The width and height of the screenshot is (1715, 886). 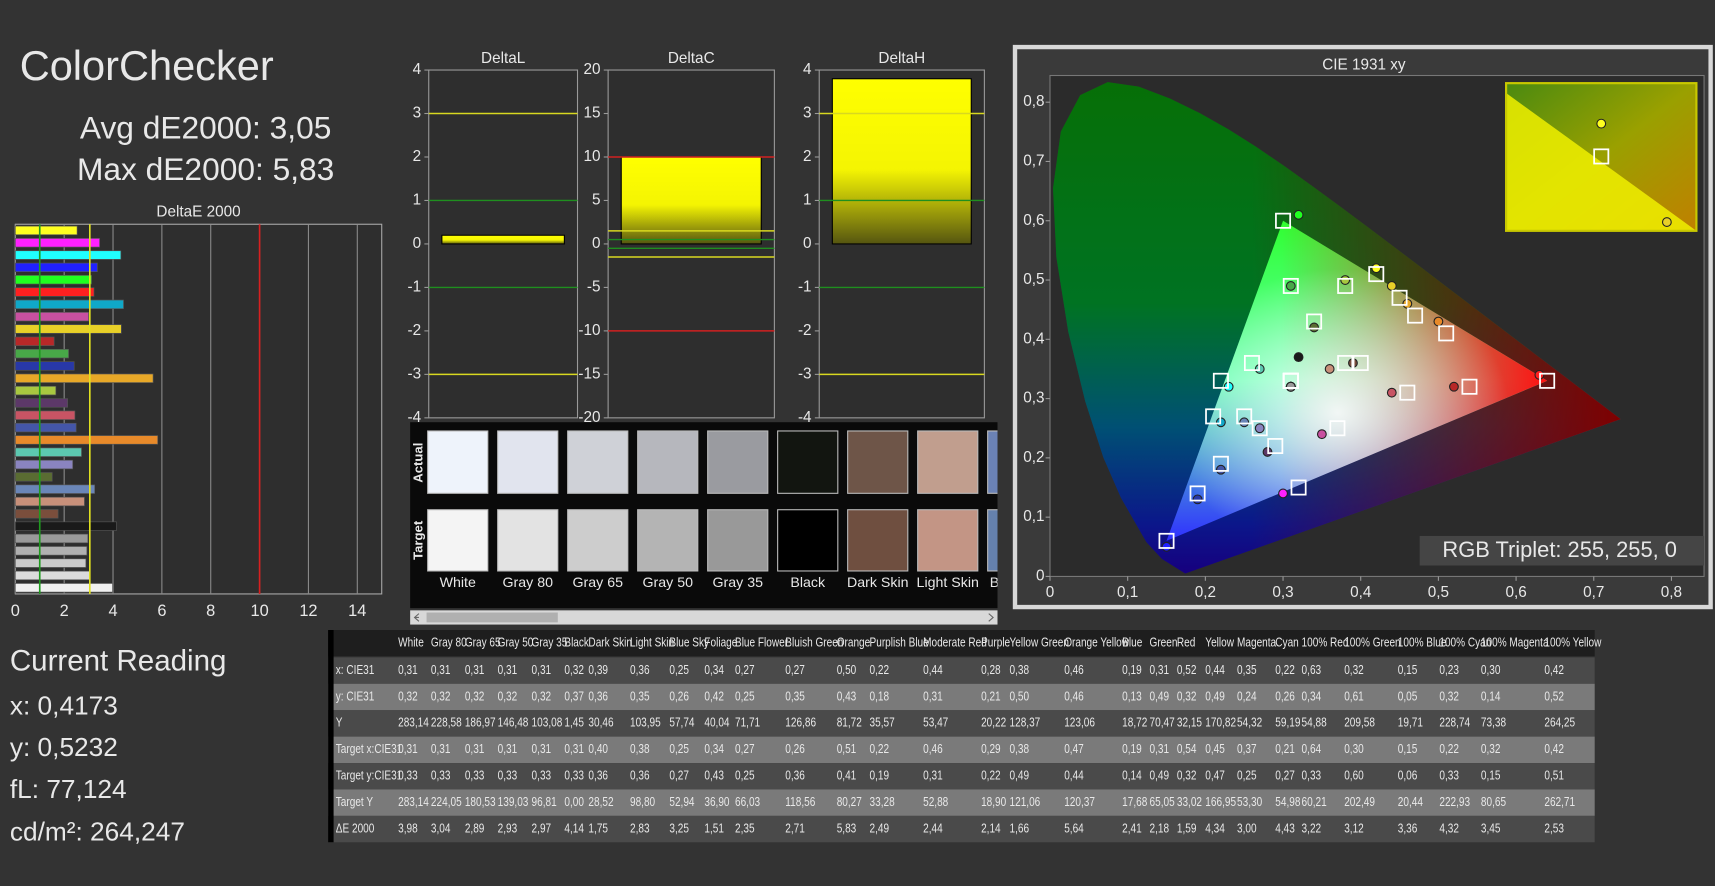 I want to click on swatch-label: Black, so click(x=808, y=583).